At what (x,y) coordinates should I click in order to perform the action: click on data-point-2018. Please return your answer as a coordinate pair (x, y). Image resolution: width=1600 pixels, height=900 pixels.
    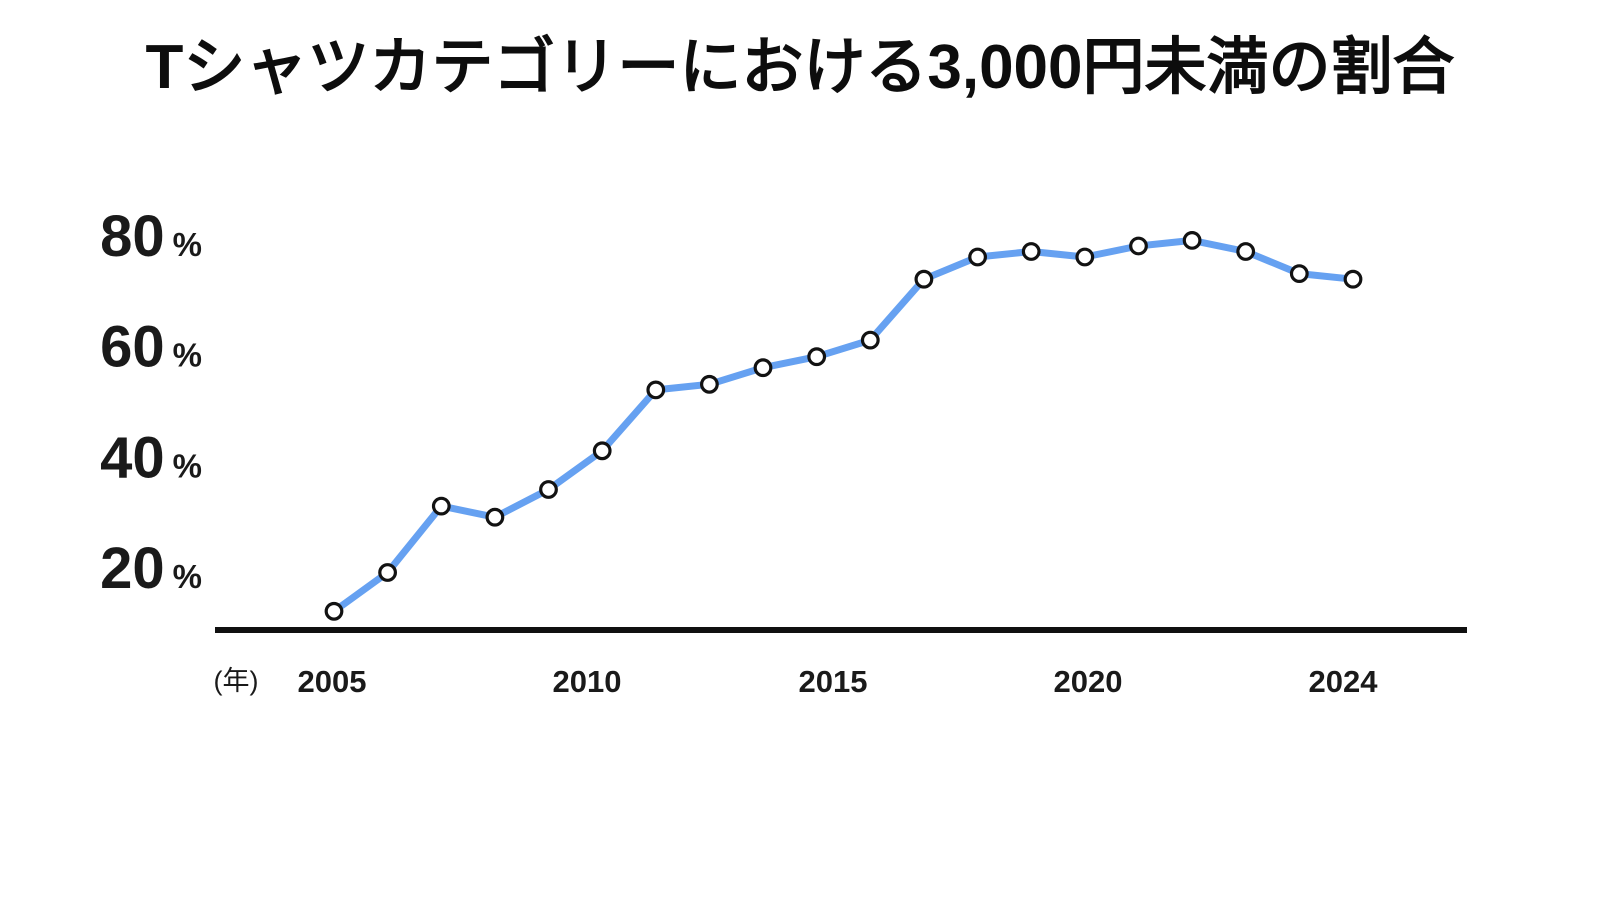
    Looking at the image, I should click on (1031, 251).